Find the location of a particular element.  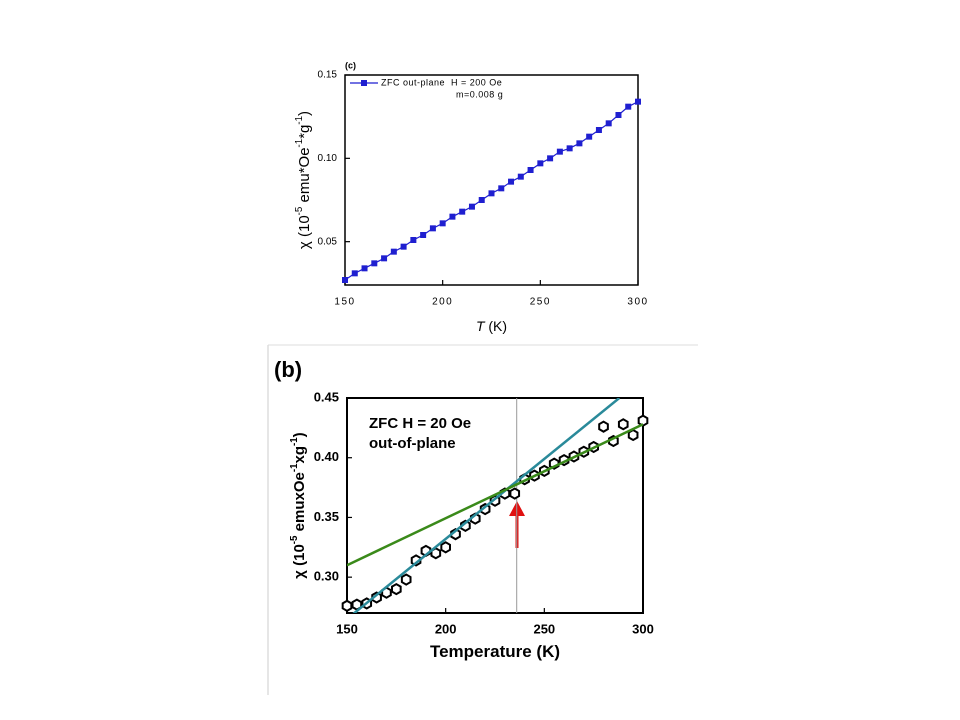

label-part: emuxOe is located at coordinates (299, 503).